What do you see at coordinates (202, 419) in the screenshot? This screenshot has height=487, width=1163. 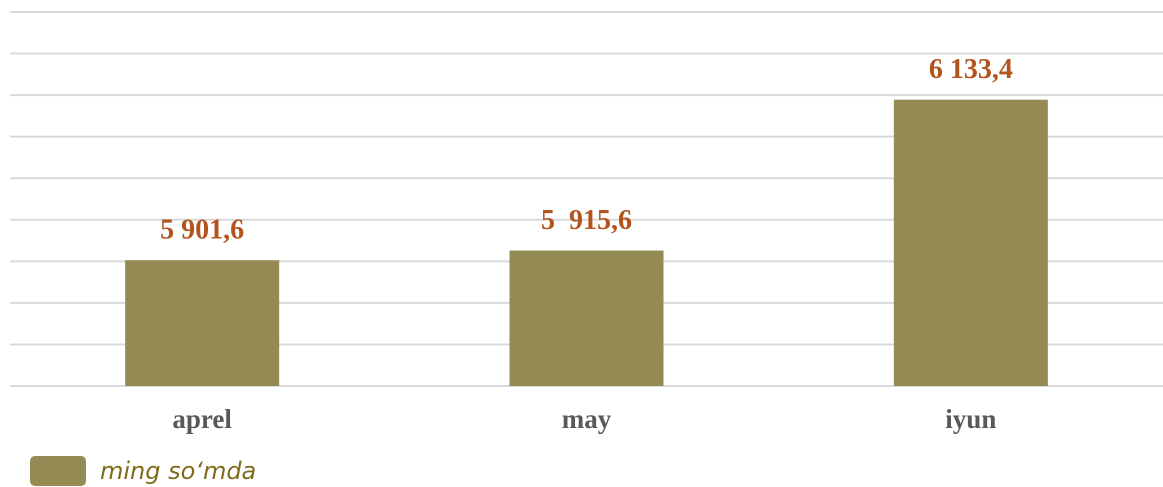 I see `x-tick-label: aprel` at bounding box center [202, 419].